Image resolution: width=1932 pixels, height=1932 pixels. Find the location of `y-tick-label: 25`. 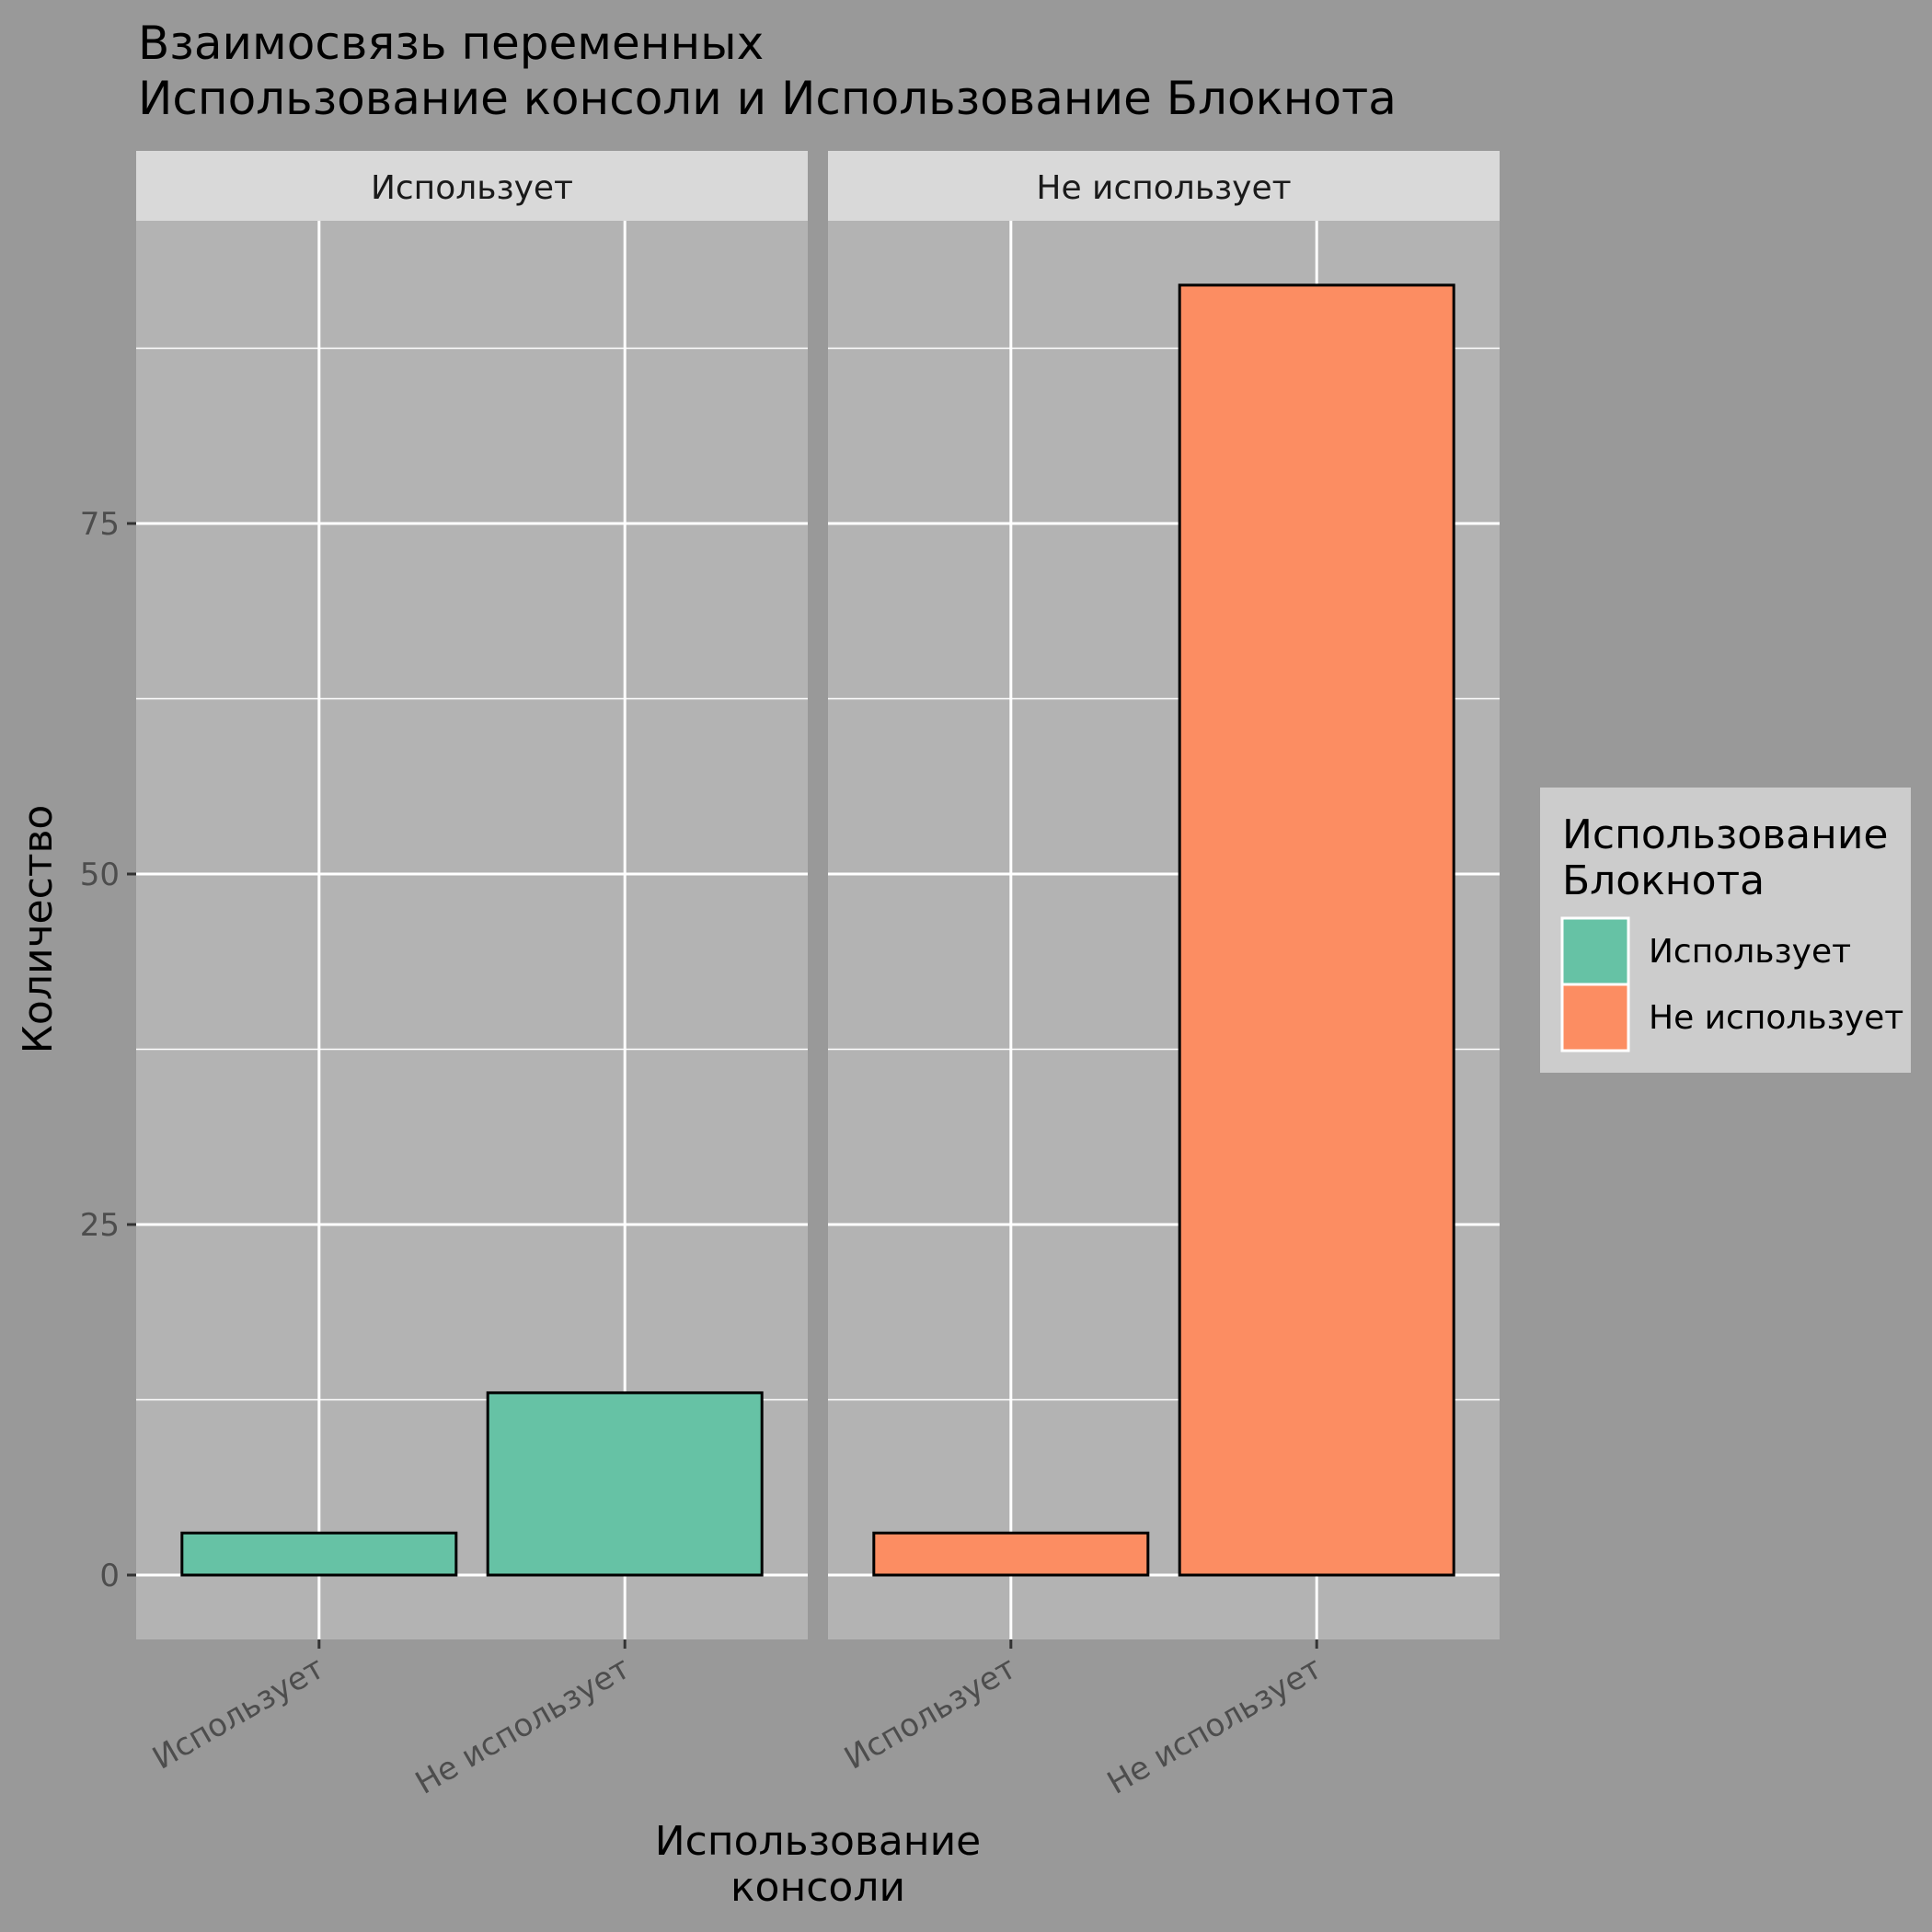

y-tick-label: 25 is located at coordinates (100, 1225).